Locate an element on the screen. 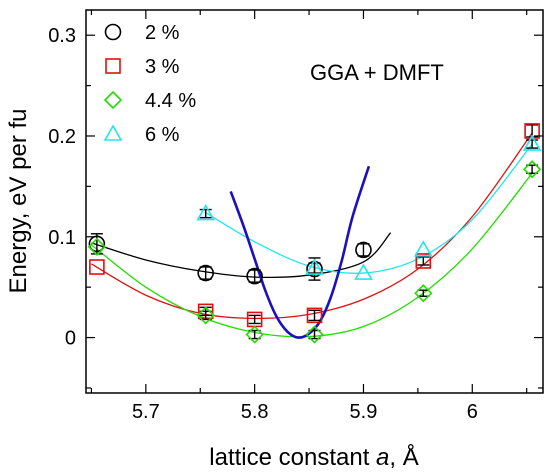 This screenshot has height=475, width=550. x-axis-label: lattice constant a, Å is located at coordinates (313, 457).